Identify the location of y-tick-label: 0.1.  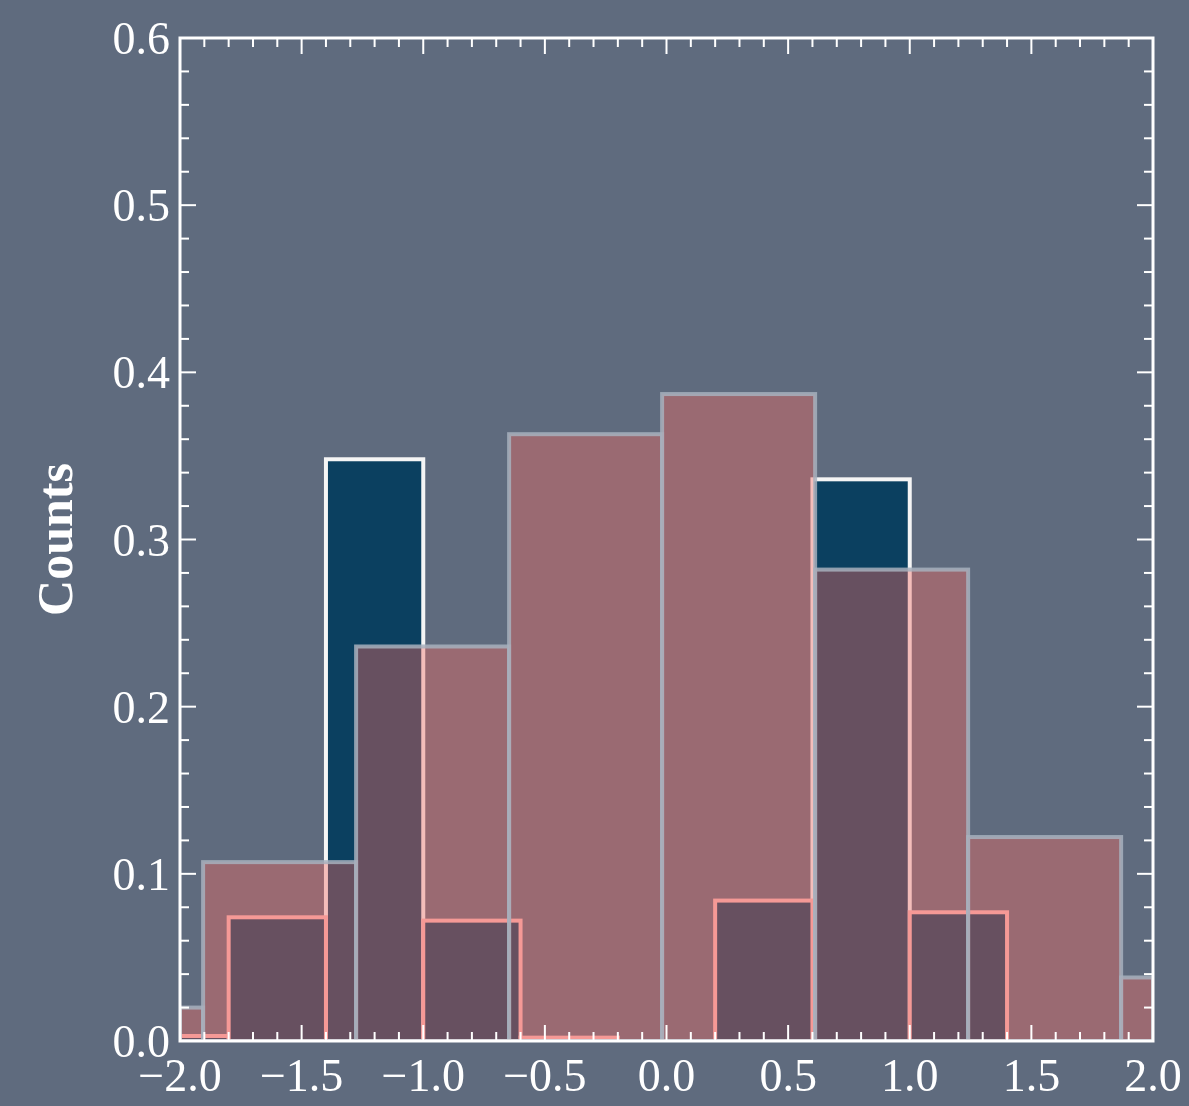
(141, 874).